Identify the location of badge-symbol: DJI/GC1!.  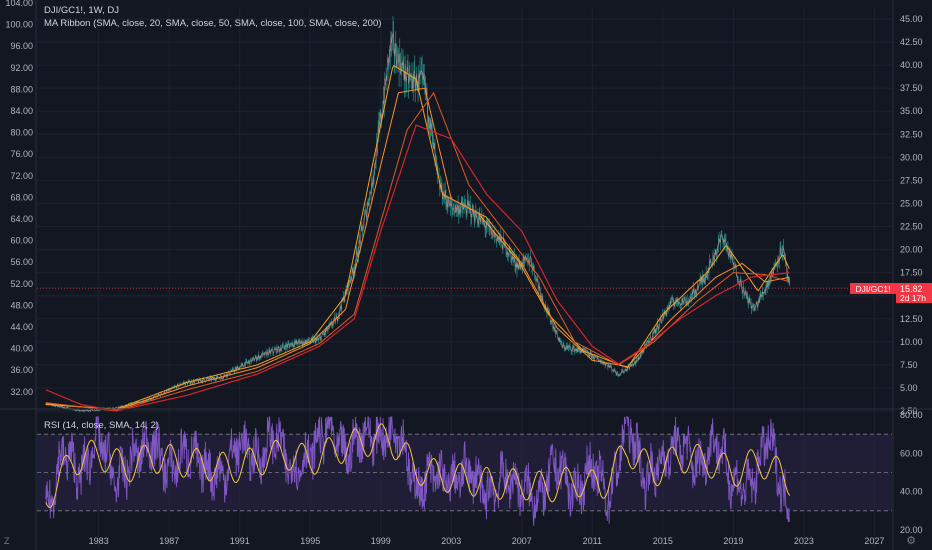
(873, 289).